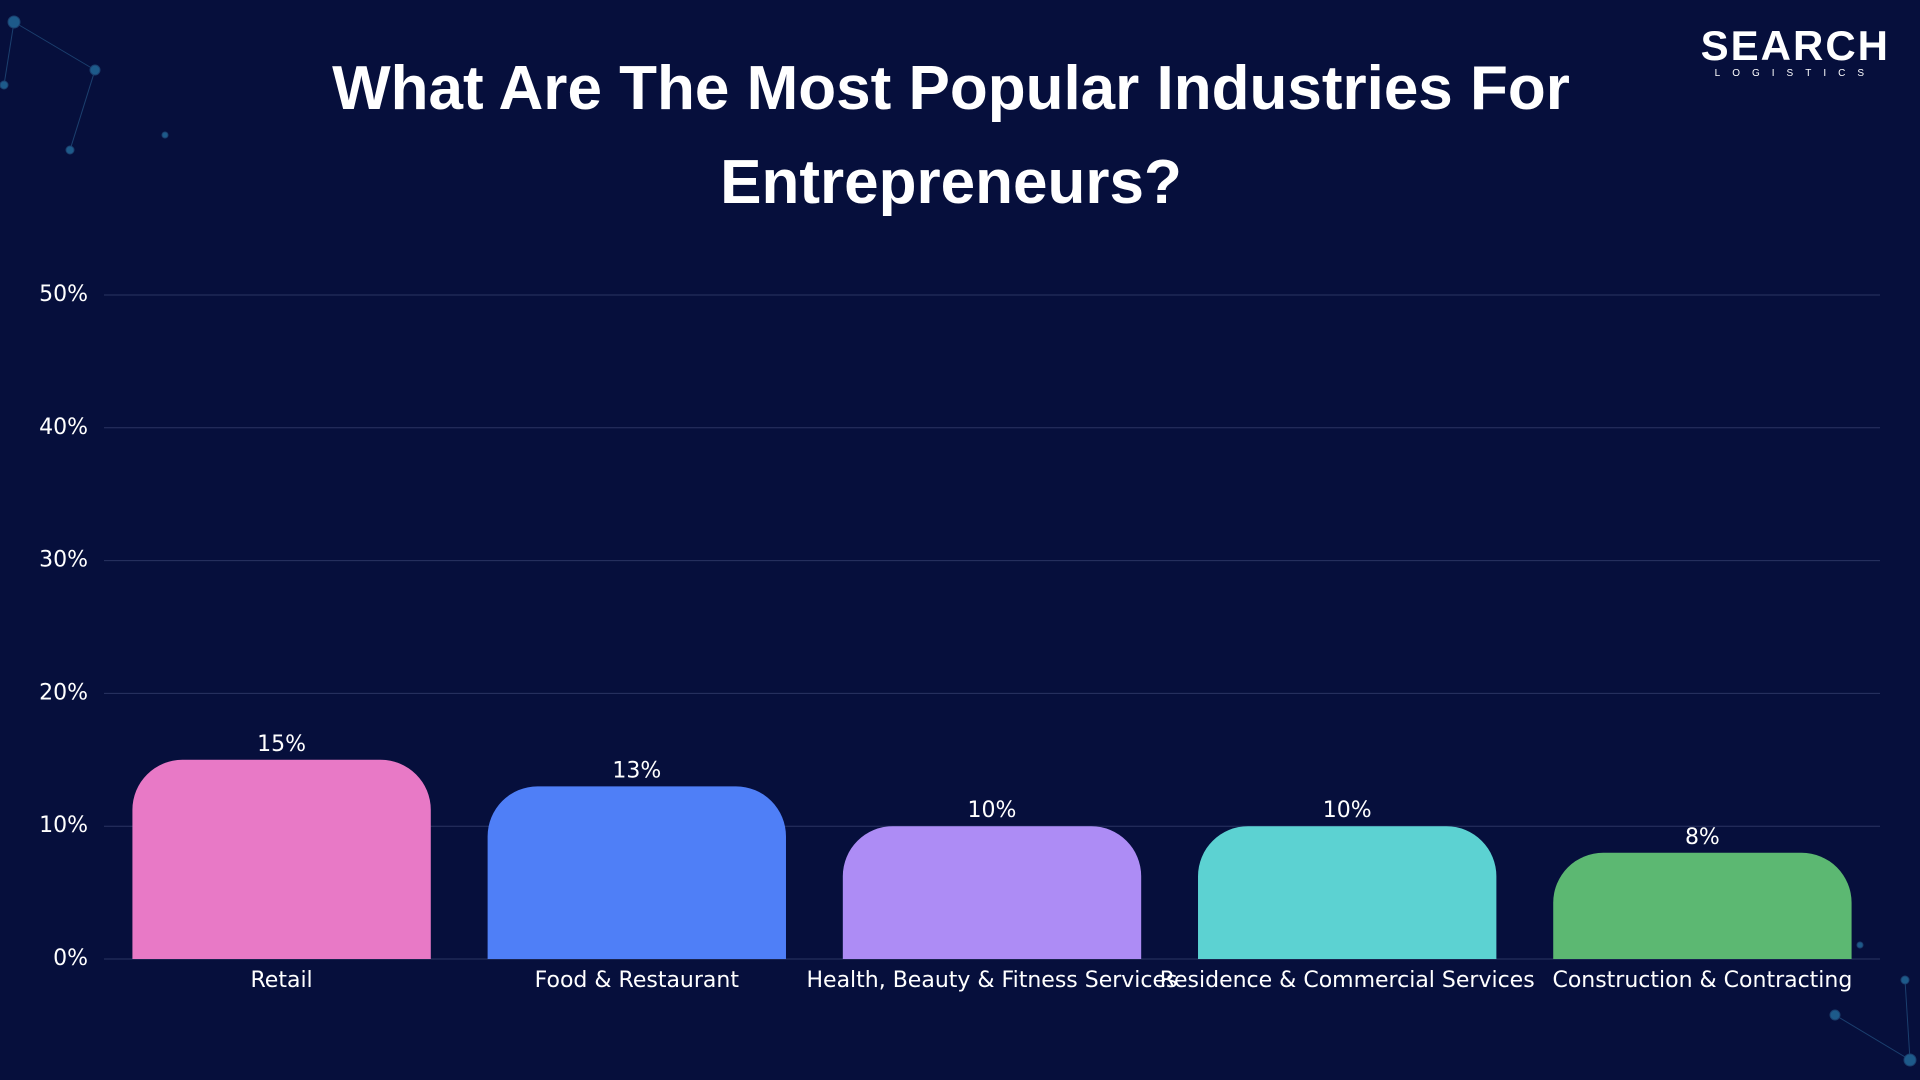 Image resolution: width=1920 pixels, height=1080 pixels. What do you see at coordinates (1795, 73) in the screenshot?
I see `brand-tagline: LOGISTICS` at bounding box center [1795, 73].